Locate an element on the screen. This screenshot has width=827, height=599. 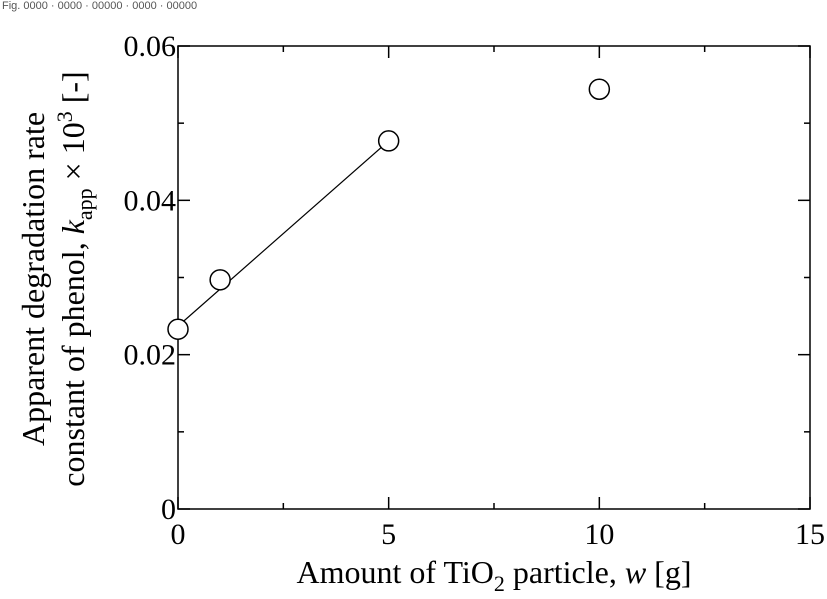
fit-line is located at coordinates (283, 233).